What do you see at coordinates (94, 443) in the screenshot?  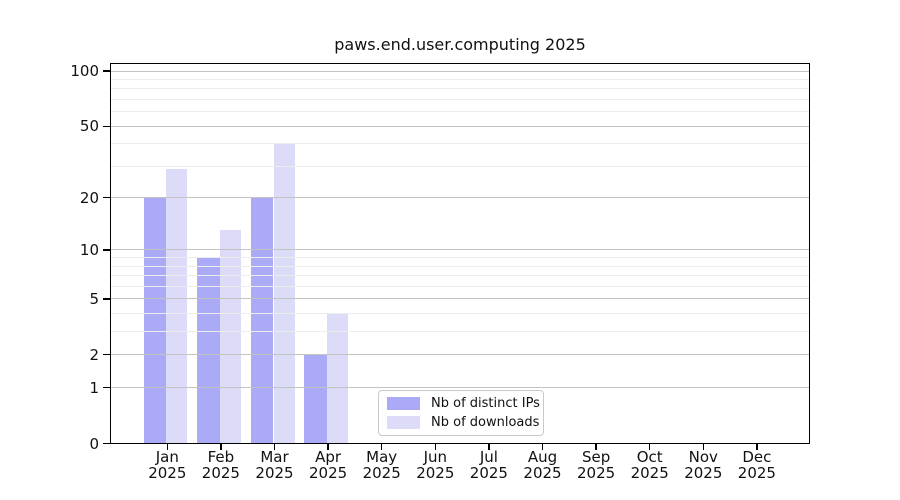 I see `y-tick-label: 0` at bounding box center [94, 443].